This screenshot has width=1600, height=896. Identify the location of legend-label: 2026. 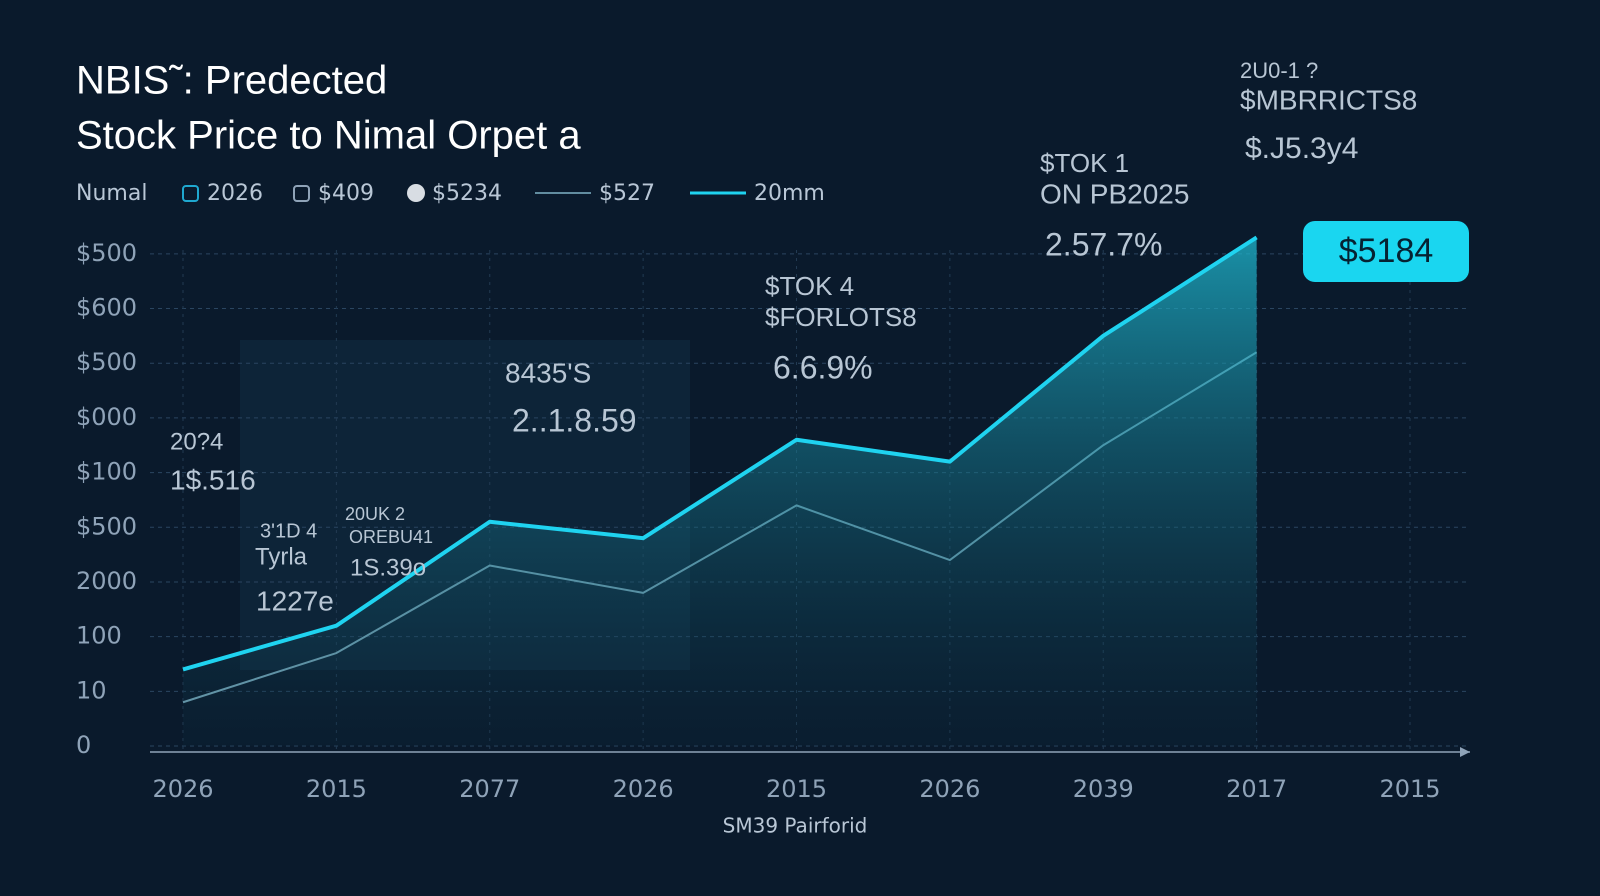
(235, 193).